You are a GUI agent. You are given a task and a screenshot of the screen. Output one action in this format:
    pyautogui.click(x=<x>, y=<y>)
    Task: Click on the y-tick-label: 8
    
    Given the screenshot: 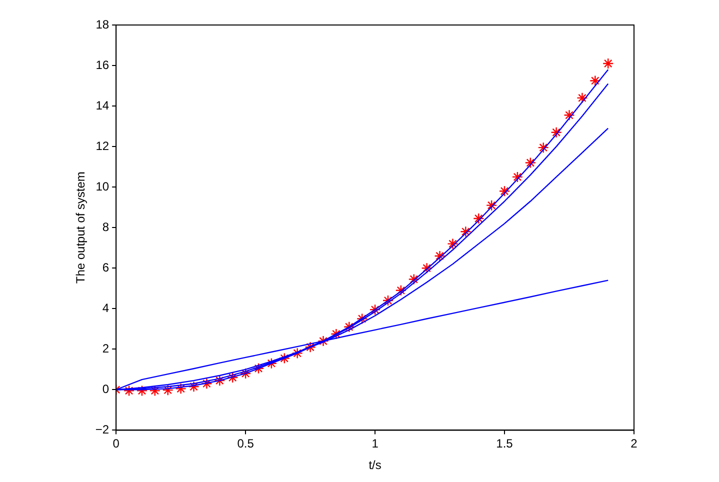 What is the action you would take?
    pyautogui.click(x=106, y=227)
    